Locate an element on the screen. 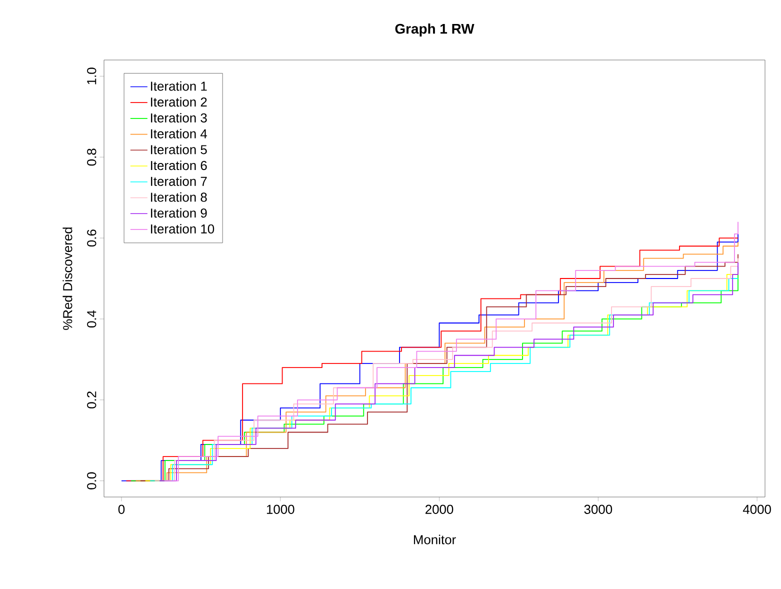 The height and width of the screenshot is (589, 781). legend-label: Iteration 9 is located at coordinates (179, 213).